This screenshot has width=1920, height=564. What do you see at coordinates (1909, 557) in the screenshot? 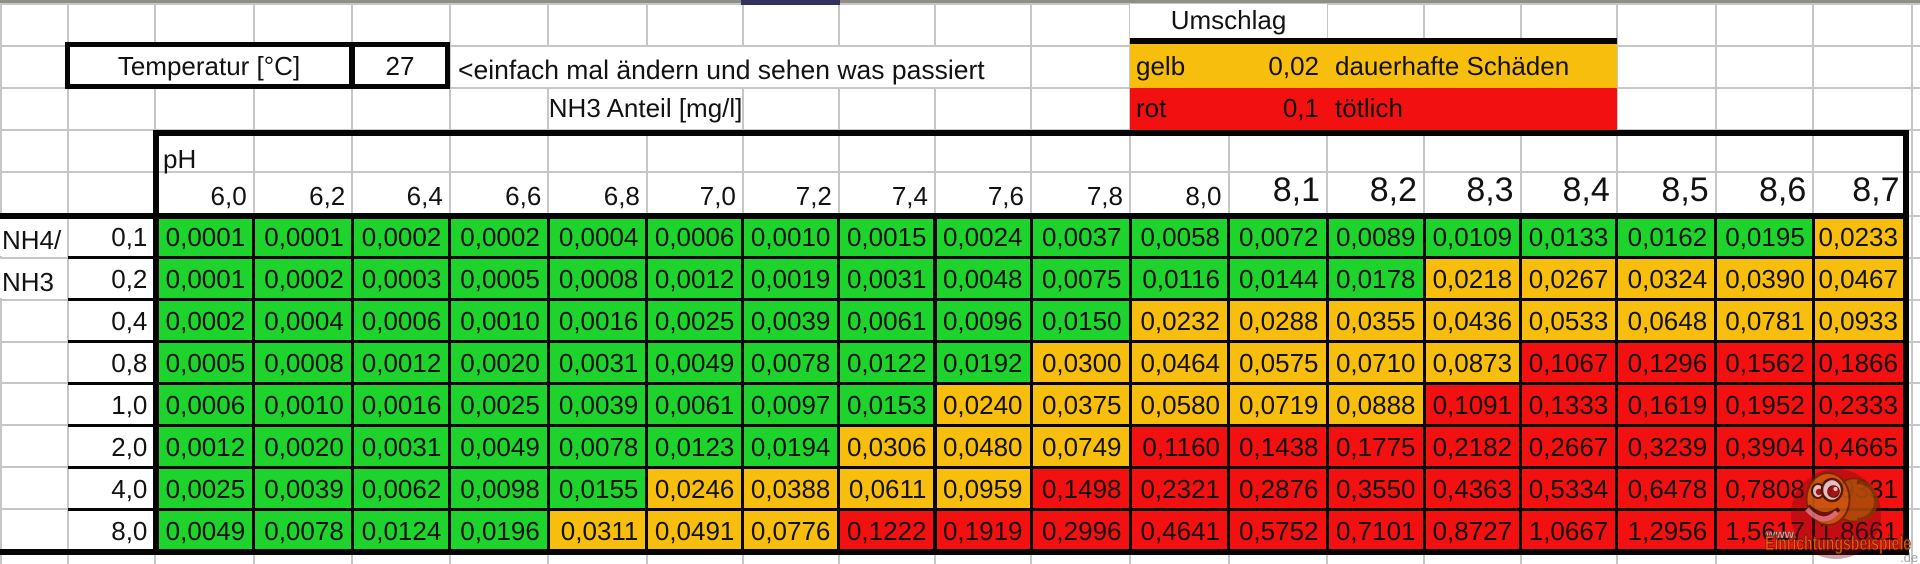
I see `svg-text: .de` at bounding box center [1909, 557].